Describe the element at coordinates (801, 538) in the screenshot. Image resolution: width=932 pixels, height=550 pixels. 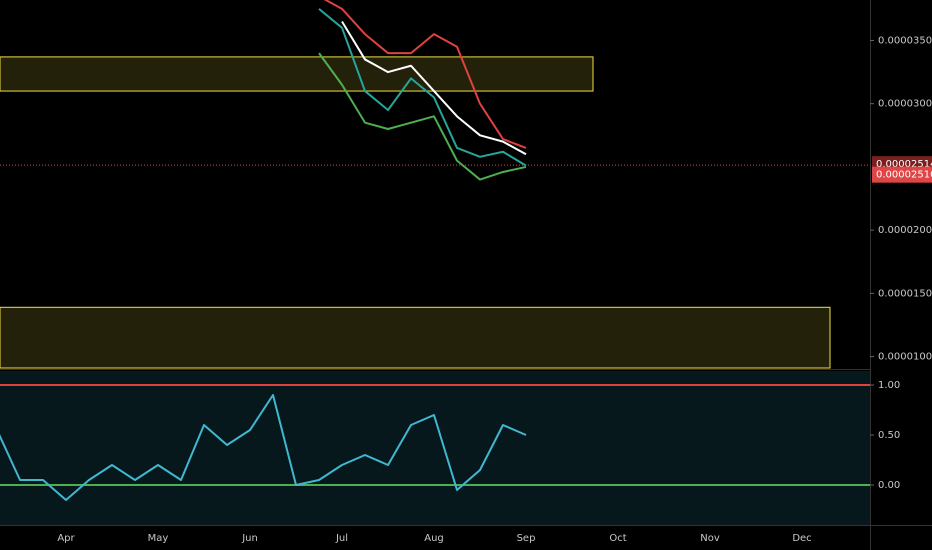
I see `x-tick-label: Dec` at that location.